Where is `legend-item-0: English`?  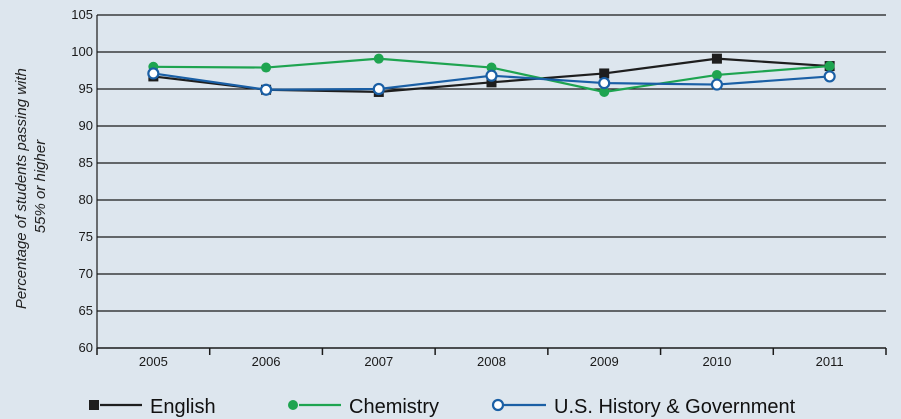 legend-item-0: English is located at coordinates (152, 407).